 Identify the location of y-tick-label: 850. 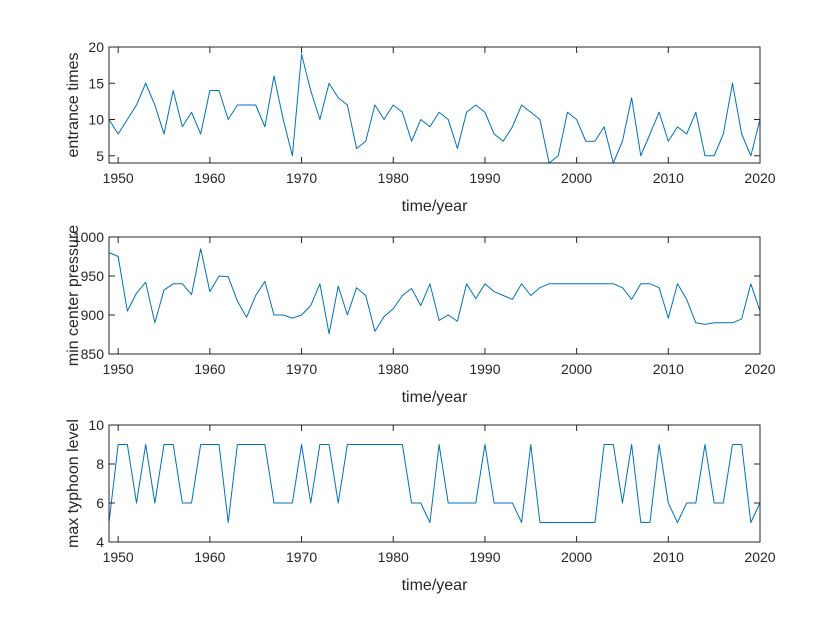
(93, 354).